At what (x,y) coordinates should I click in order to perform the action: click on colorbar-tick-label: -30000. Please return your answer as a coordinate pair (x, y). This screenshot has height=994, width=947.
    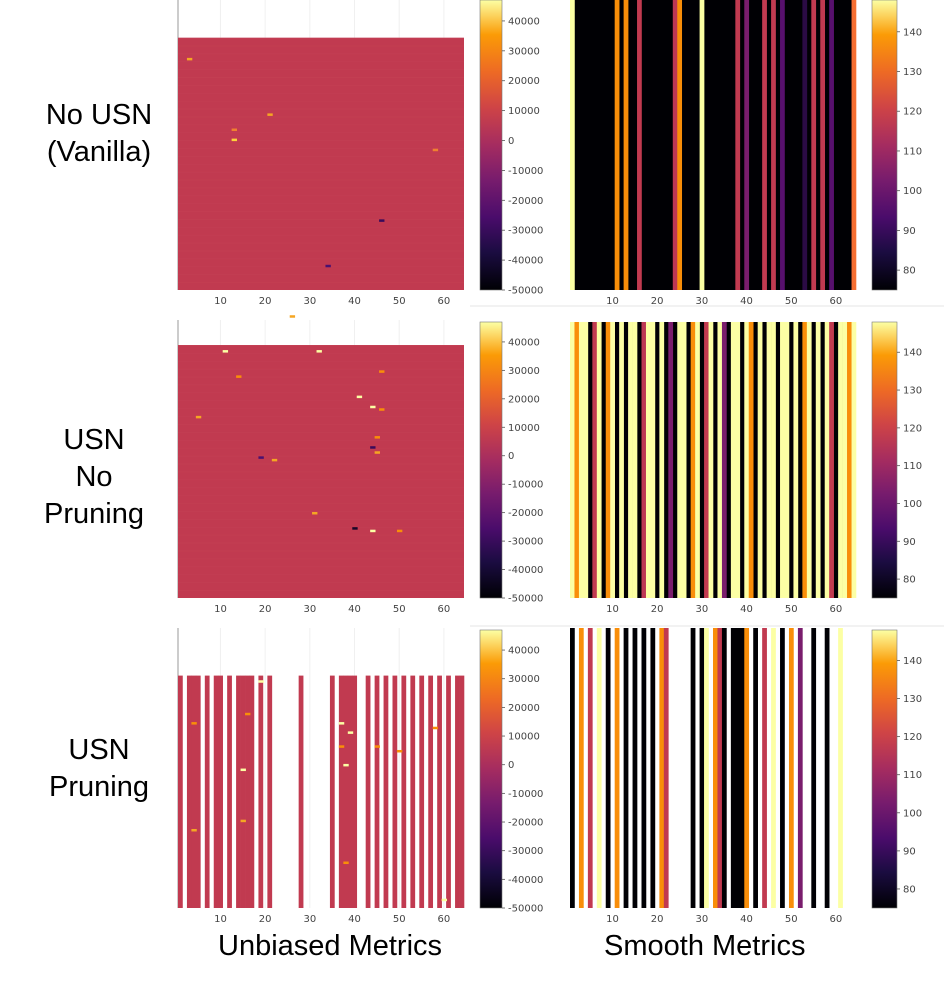
    Looking at the image, I should click on (525, 231).